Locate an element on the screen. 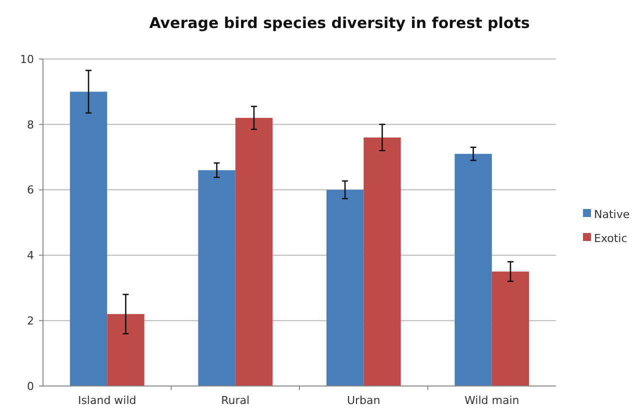 The width and height of the screenshot is (643, 412). legend-label: Exotic is located at coordinates (611, 238).